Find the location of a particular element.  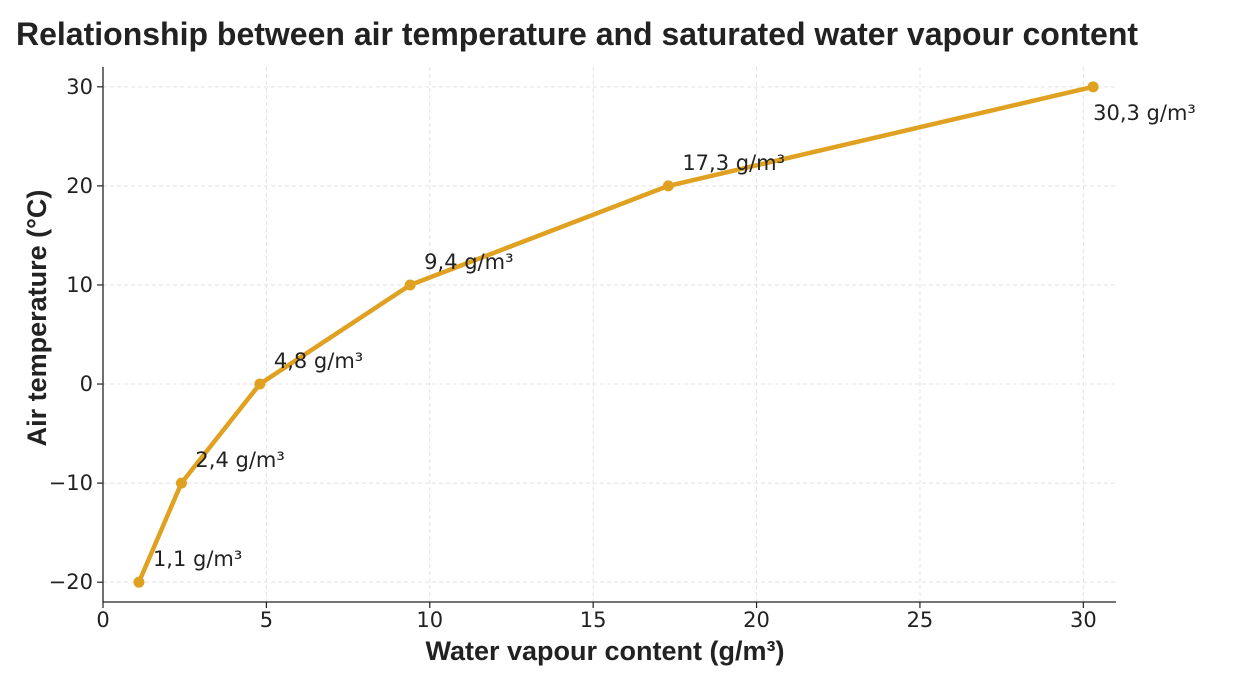

data-label: 2,4 g/m³ is located at coordinates (239, 460).